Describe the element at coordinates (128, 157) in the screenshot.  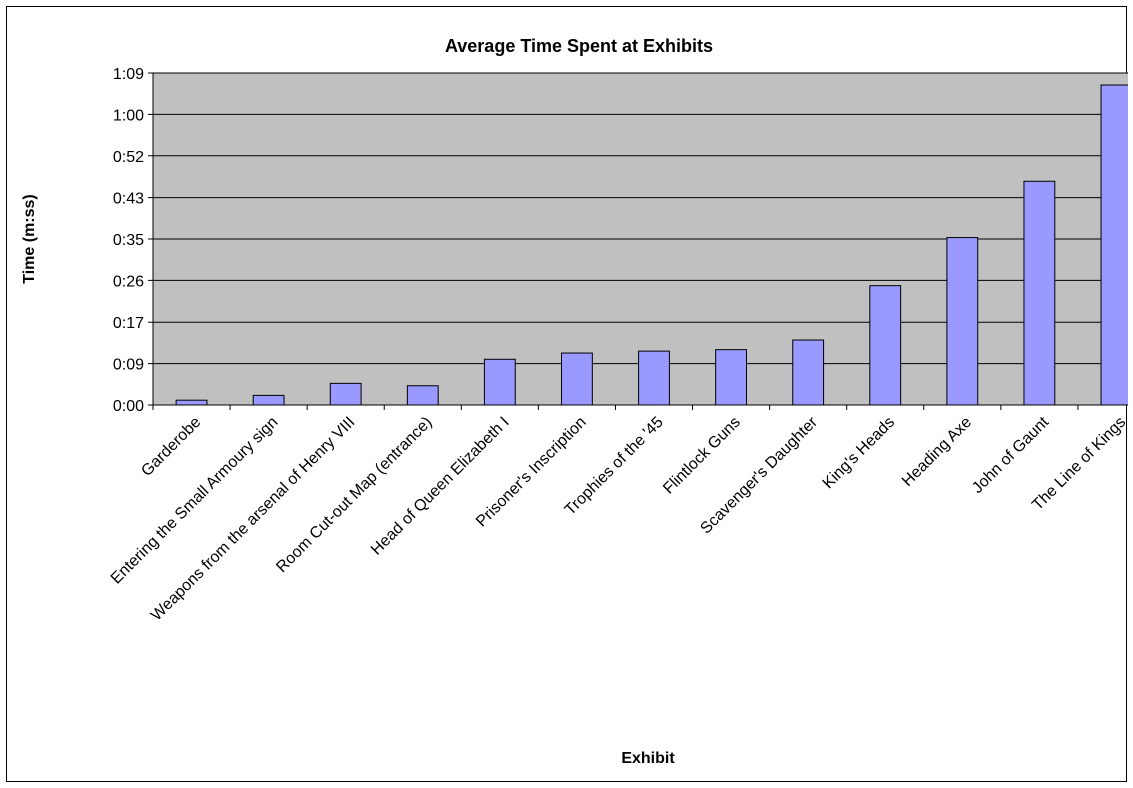
I see `y-tick-label: 0:52` at that location.